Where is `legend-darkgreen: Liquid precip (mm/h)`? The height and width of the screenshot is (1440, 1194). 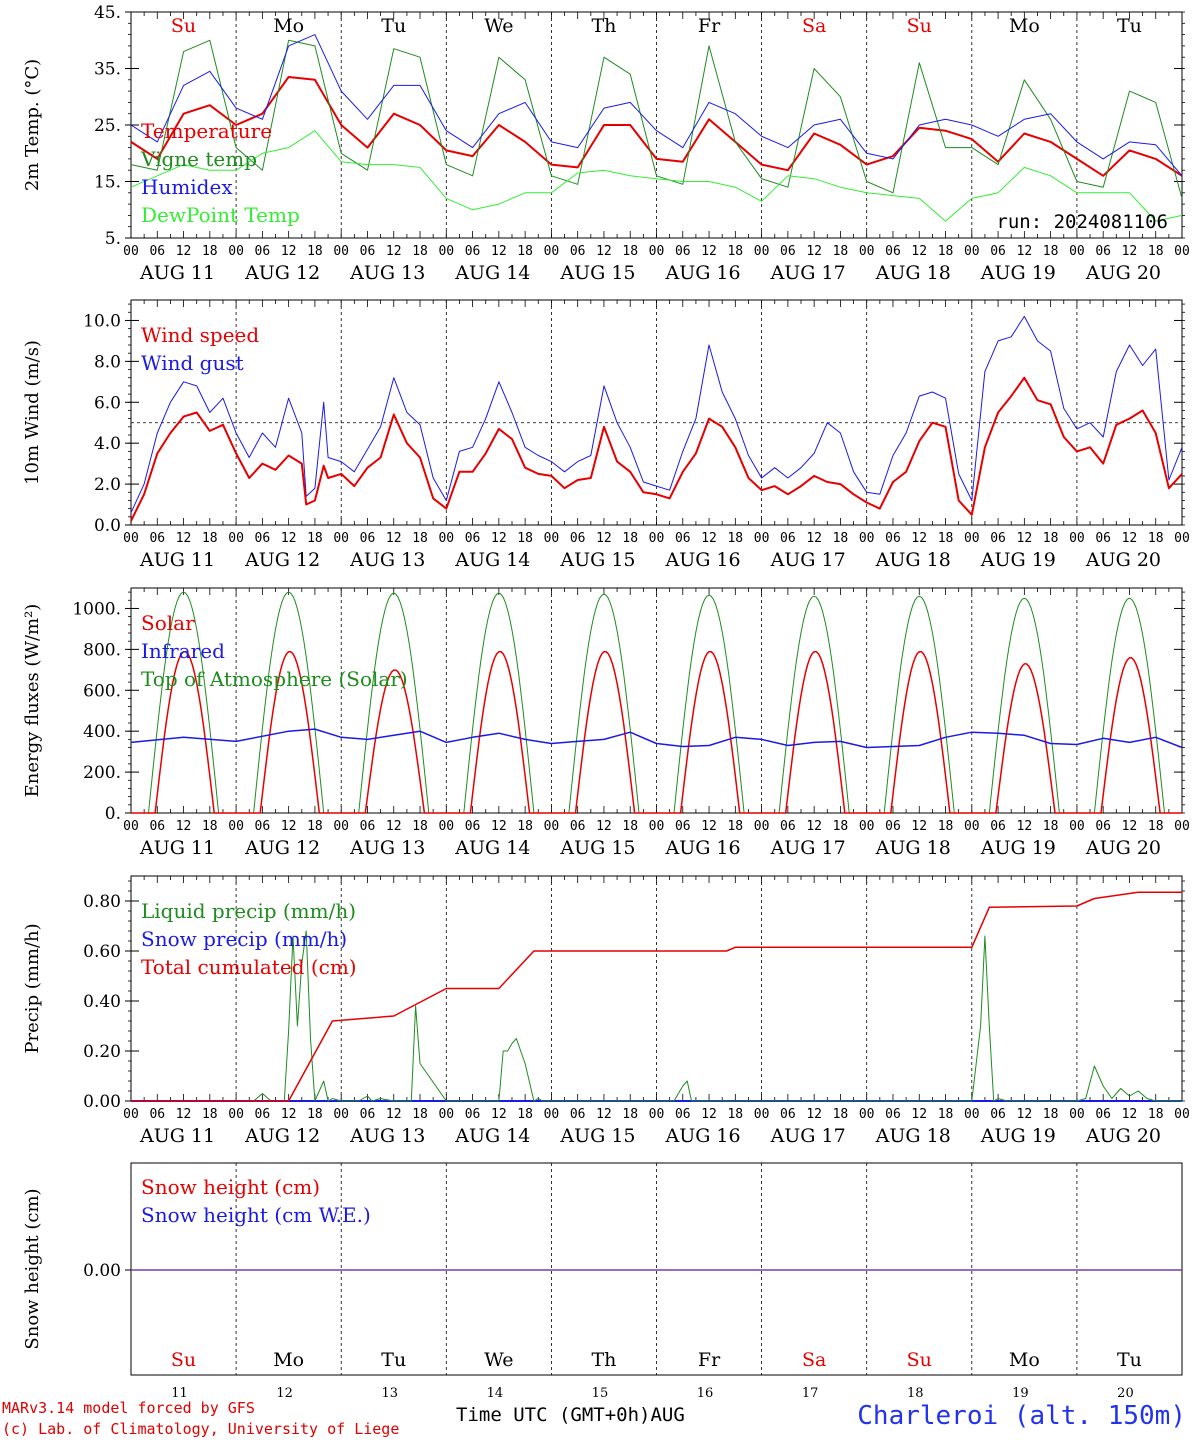 legend-darkgreen: Liquid precip (mm/h) is located at coordinates (248, 911).